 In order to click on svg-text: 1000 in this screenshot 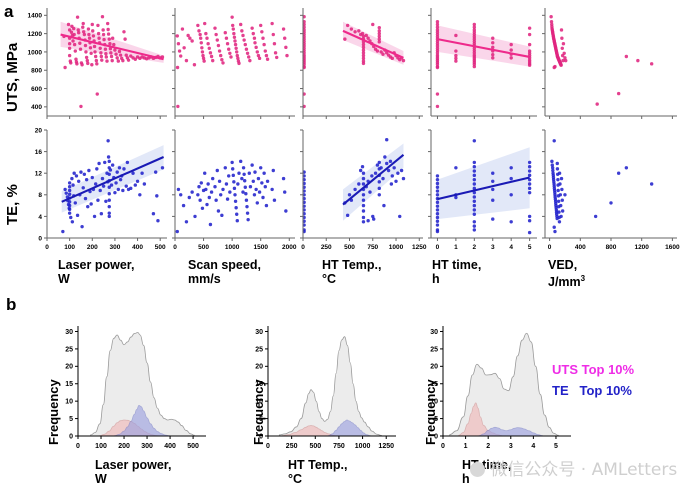, I will do `click(232, 247)`.